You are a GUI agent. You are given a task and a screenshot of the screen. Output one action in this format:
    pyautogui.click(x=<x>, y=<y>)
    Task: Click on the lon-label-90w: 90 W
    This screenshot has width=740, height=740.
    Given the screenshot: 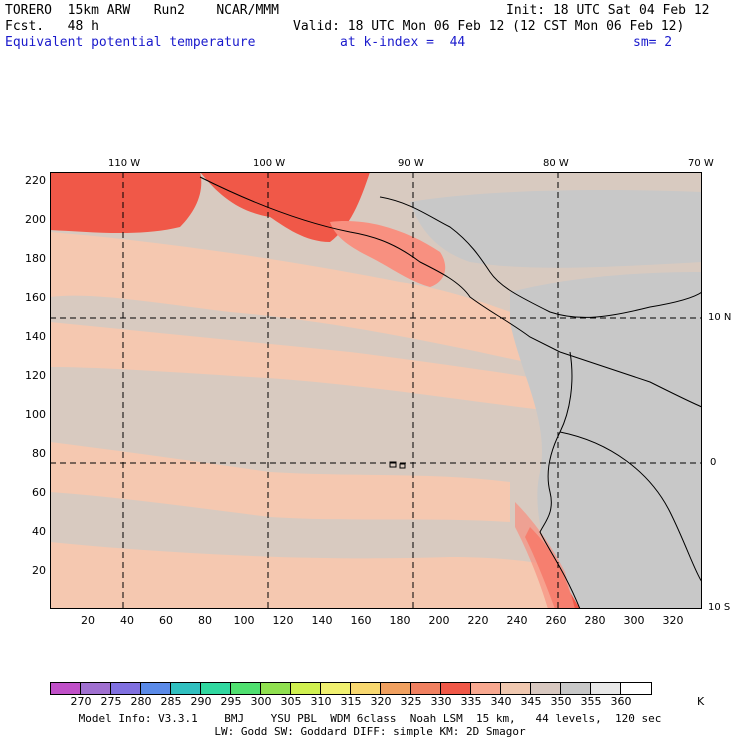 What is the action you would take?
    pyautogui.click(x=411, y=163)
    